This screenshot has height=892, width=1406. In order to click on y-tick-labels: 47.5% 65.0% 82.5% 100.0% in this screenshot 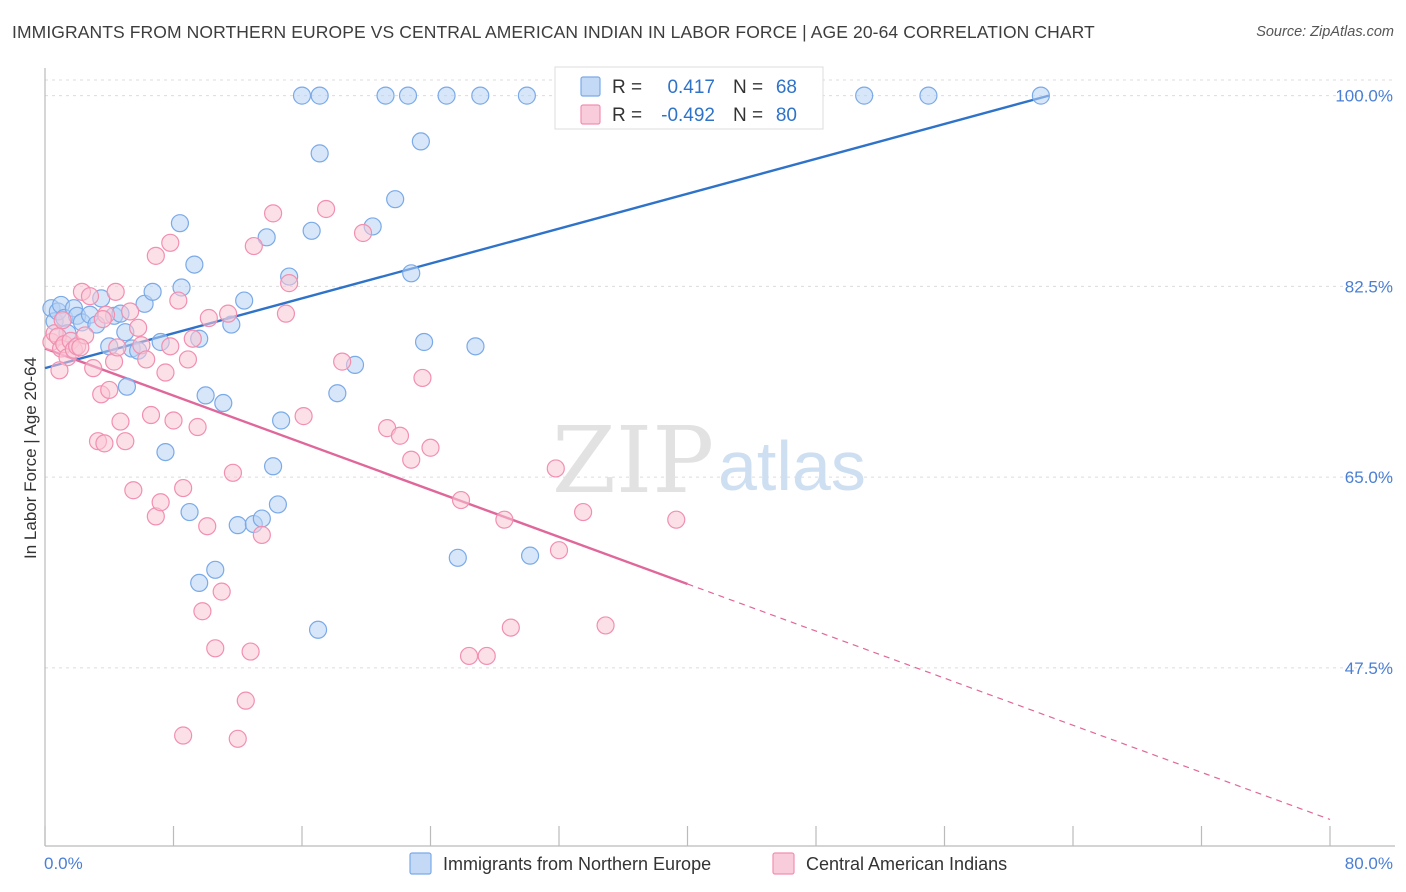, I will do `click(1364, 382)`.